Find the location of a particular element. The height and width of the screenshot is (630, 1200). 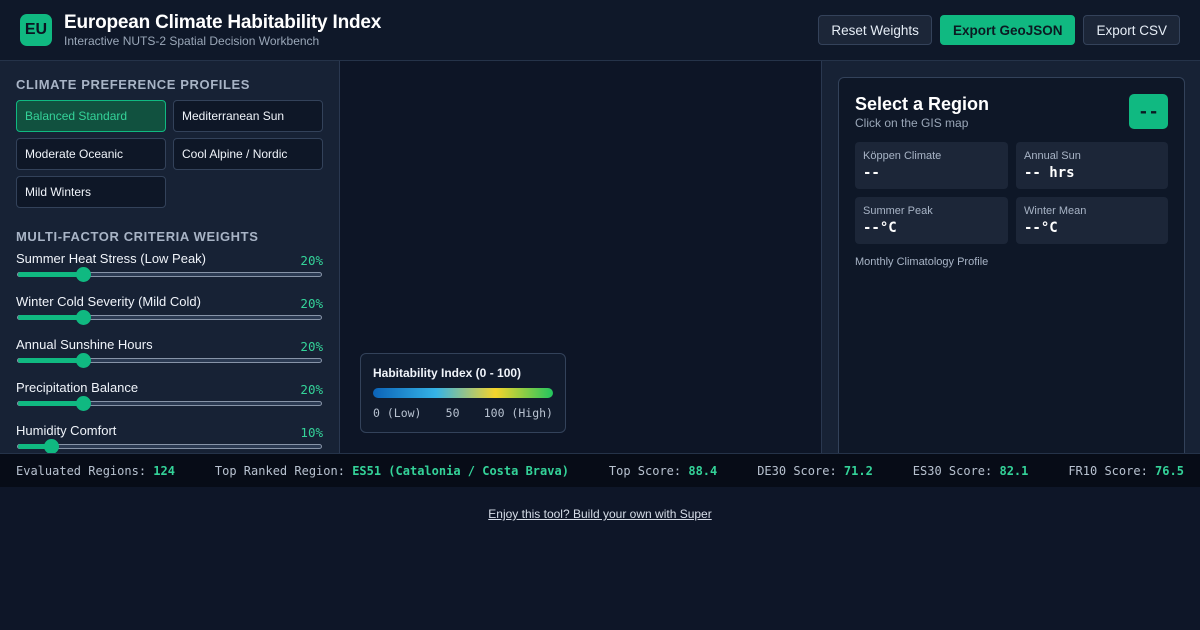

status-top-score: Top Score: 88.4 is located at coordinates (663, 471).